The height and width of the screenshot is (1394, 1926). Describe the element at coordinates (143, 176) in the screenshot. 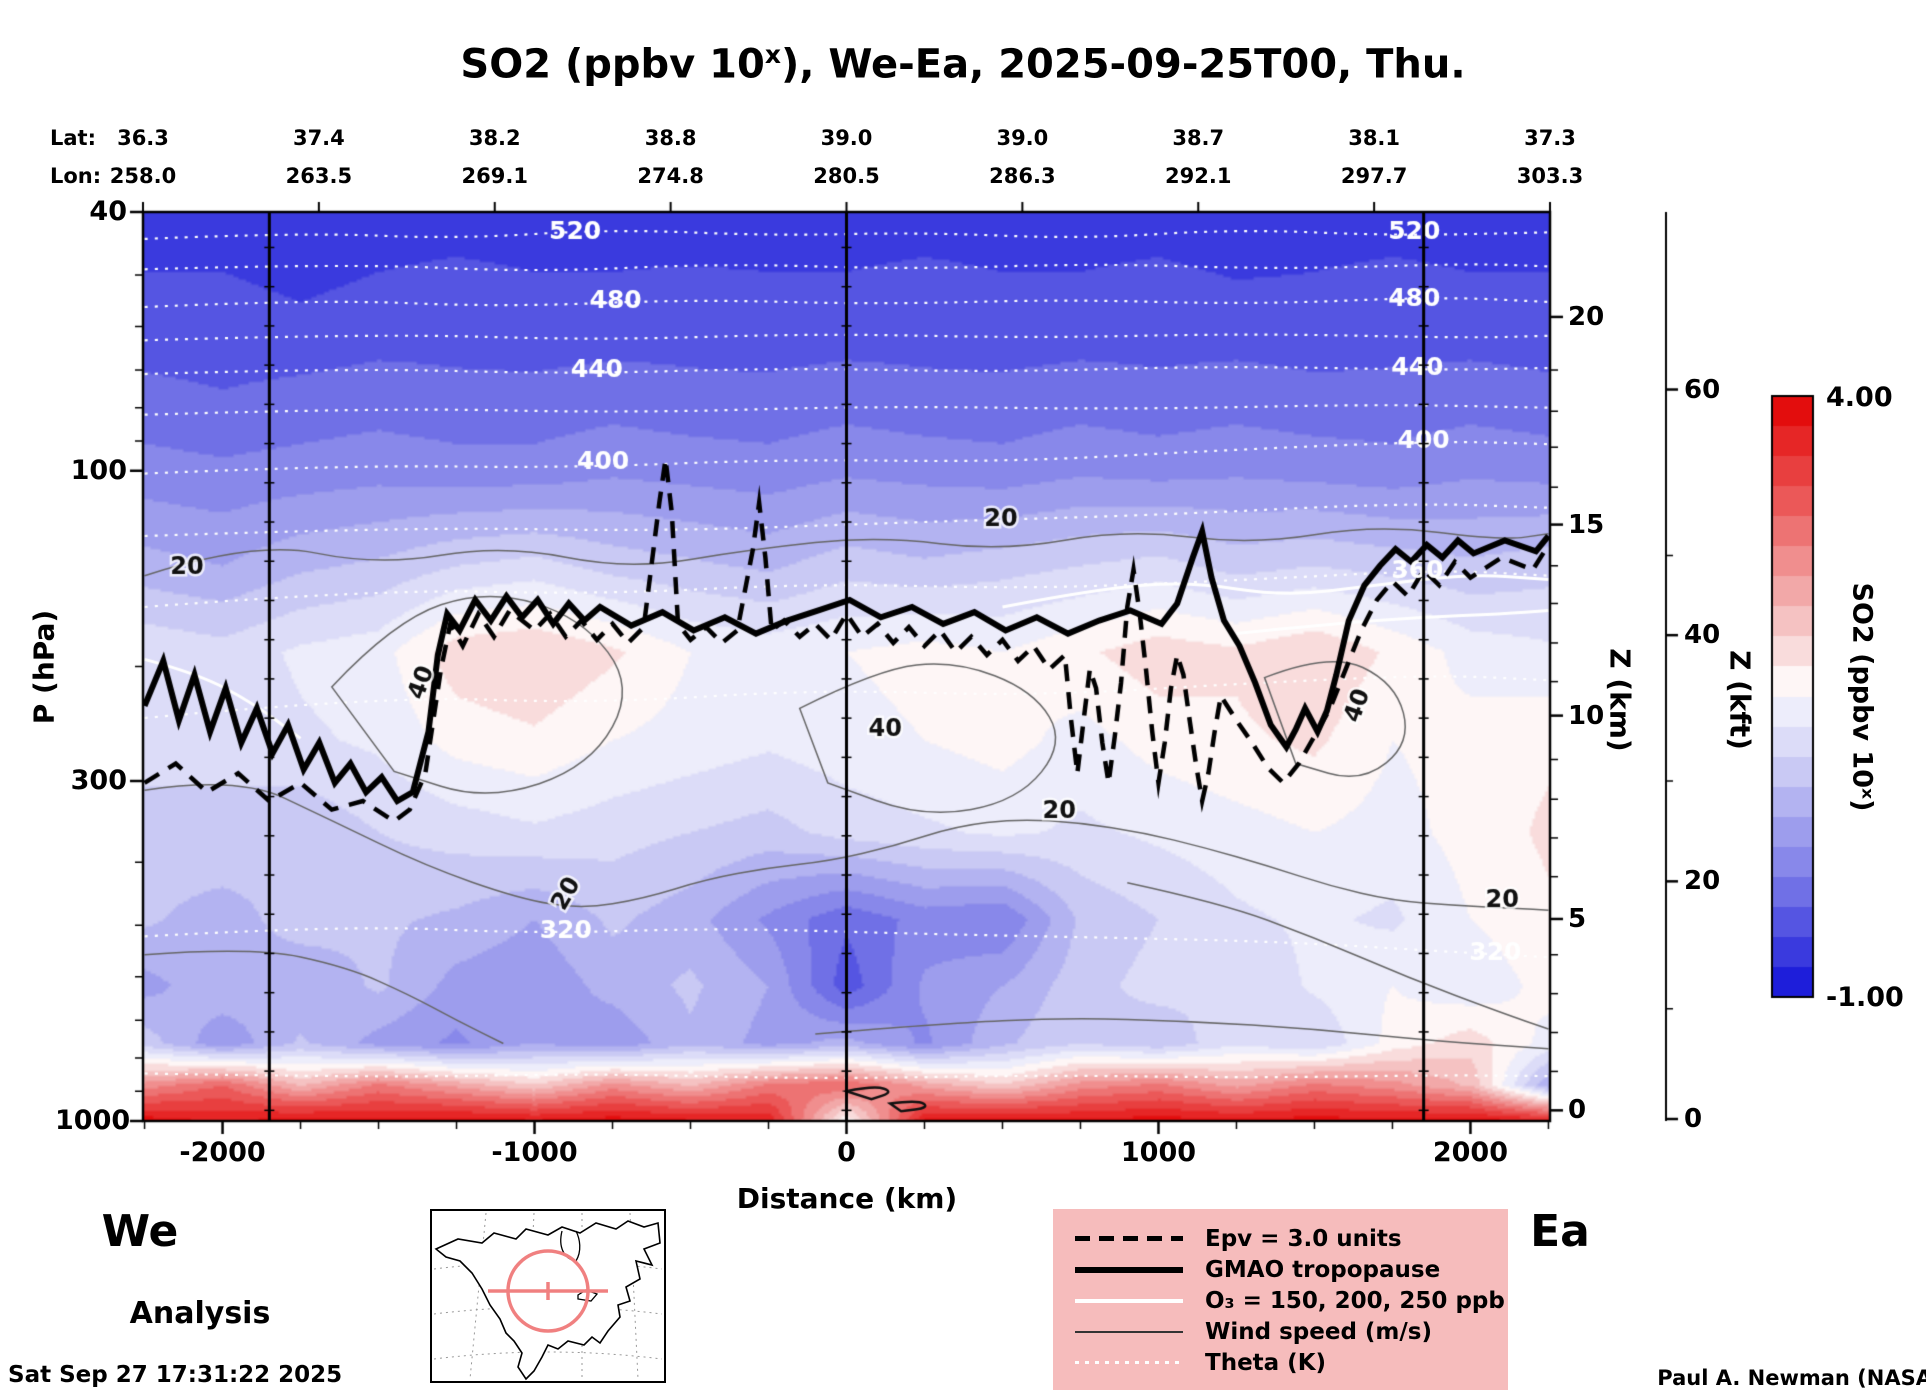

I see `lon-value-0: 258.0` at that location.